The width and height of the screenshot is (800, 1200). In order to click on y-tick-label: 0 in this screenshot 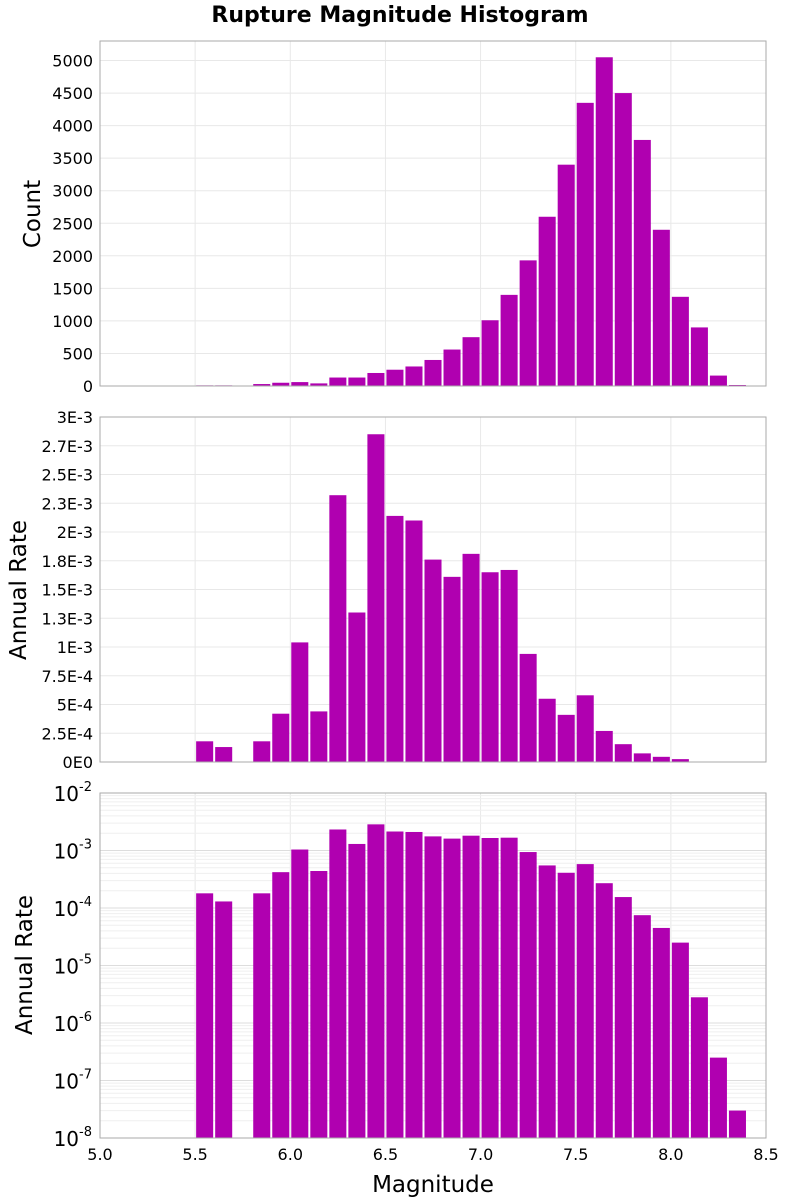, I will do `click(88, 386)`.